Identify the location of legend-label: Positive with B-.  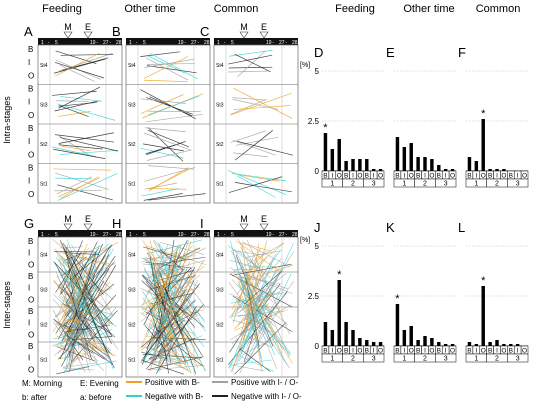
(172, 382).